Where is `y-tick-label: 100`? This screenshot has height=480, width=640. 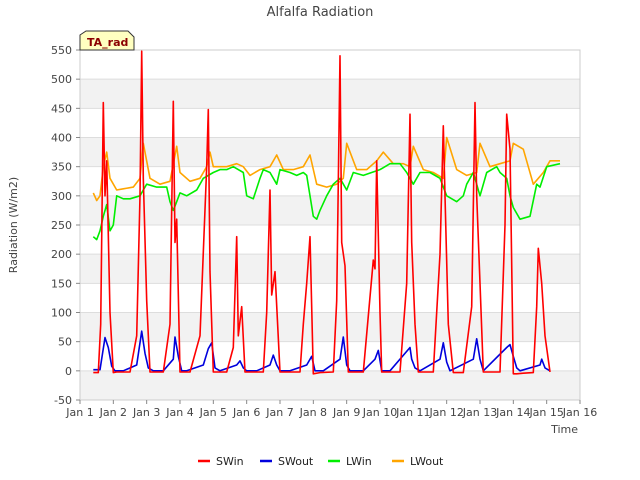 y-tick-label: 100 is located at coordinates (61, 313).